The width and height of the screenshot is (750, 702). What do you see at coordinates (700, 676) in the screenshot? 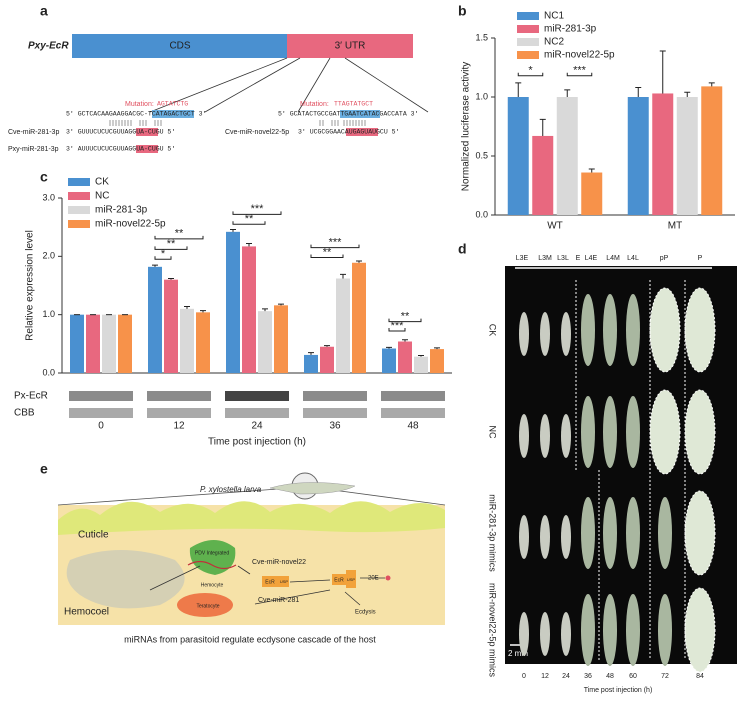
I see `time-tick-label: 84` at bounding box center [700, 676].